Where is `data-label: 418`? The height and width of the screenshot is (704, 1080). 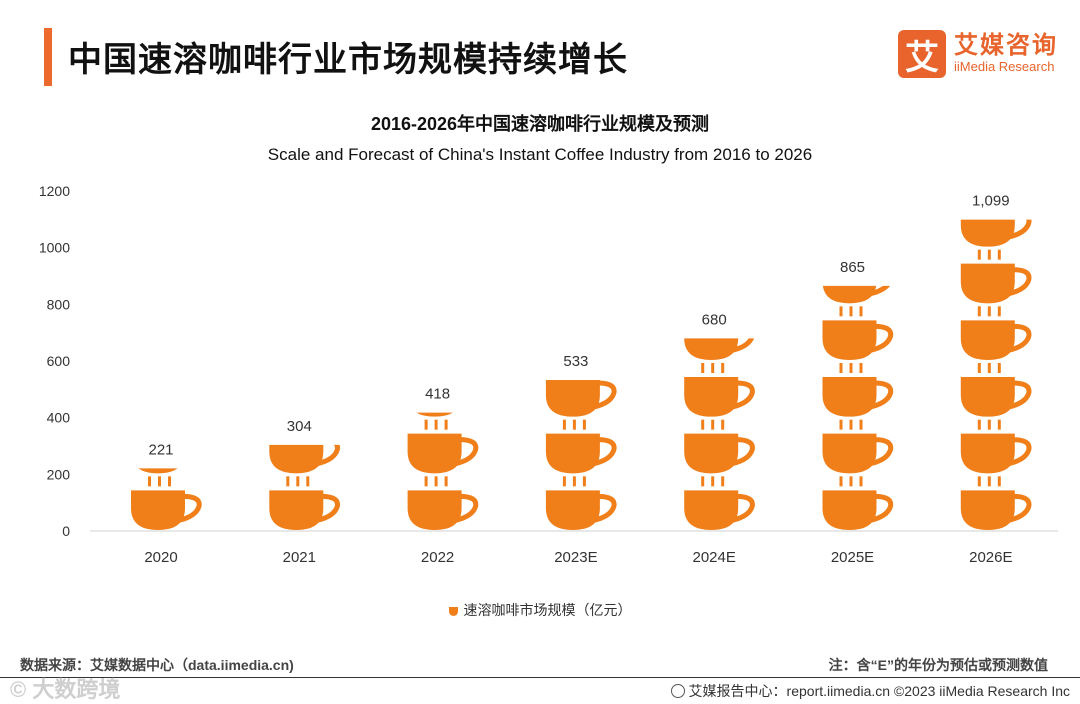 data-label: 418 is located at coordinates (437, 394).